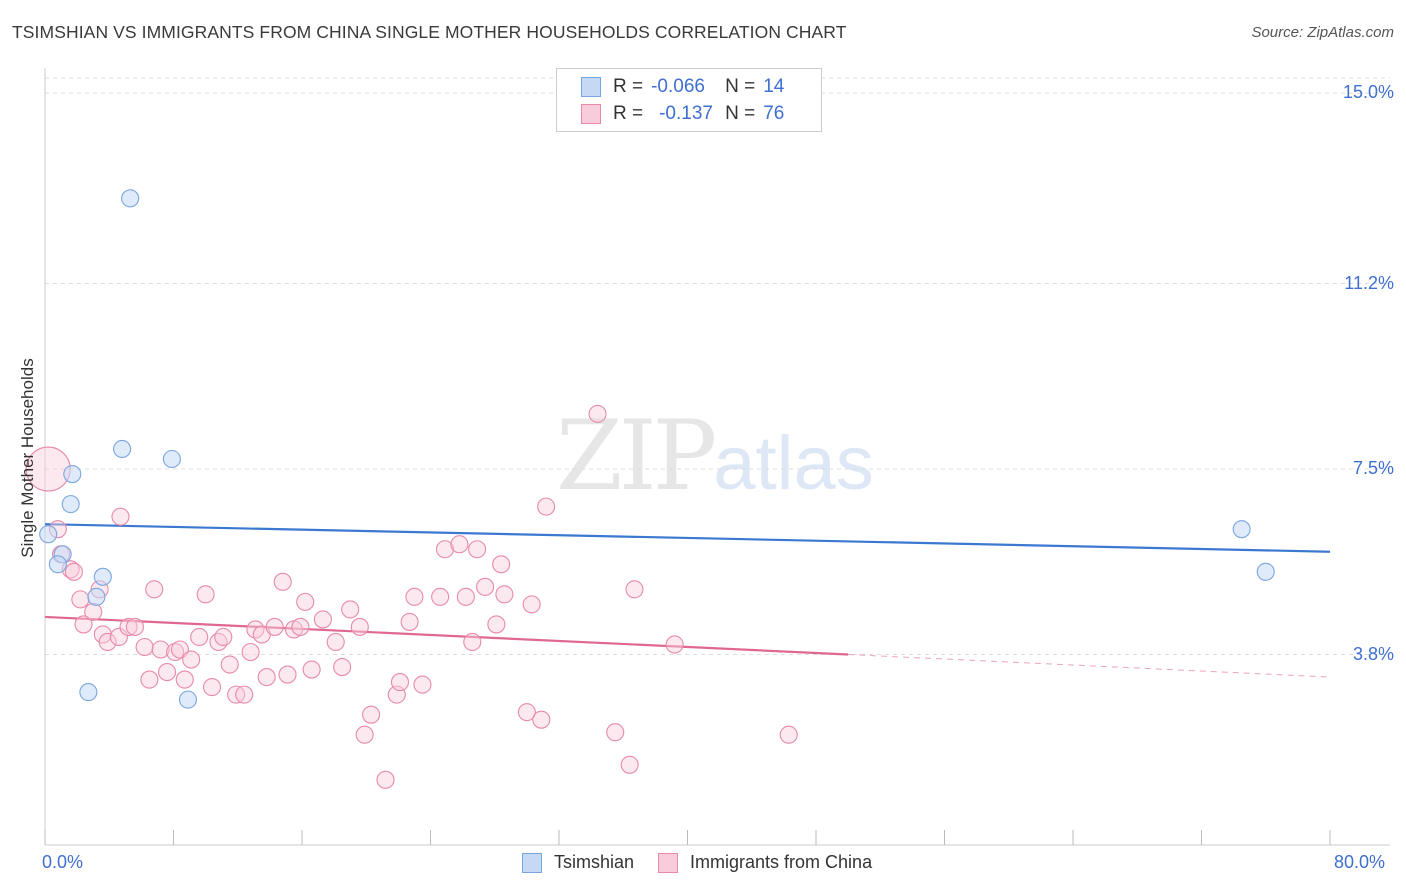  I want to click on watermark-zip: ZIP, so click(636, 456).